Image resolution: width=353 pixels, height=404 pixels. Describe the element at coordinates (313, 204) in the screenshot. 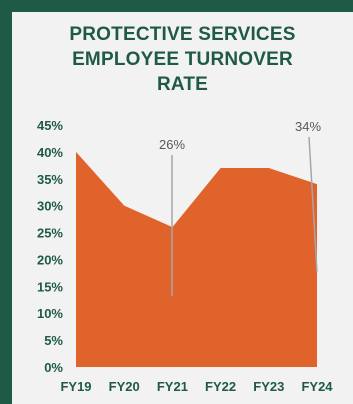

I see `data-label-leader` at that location.